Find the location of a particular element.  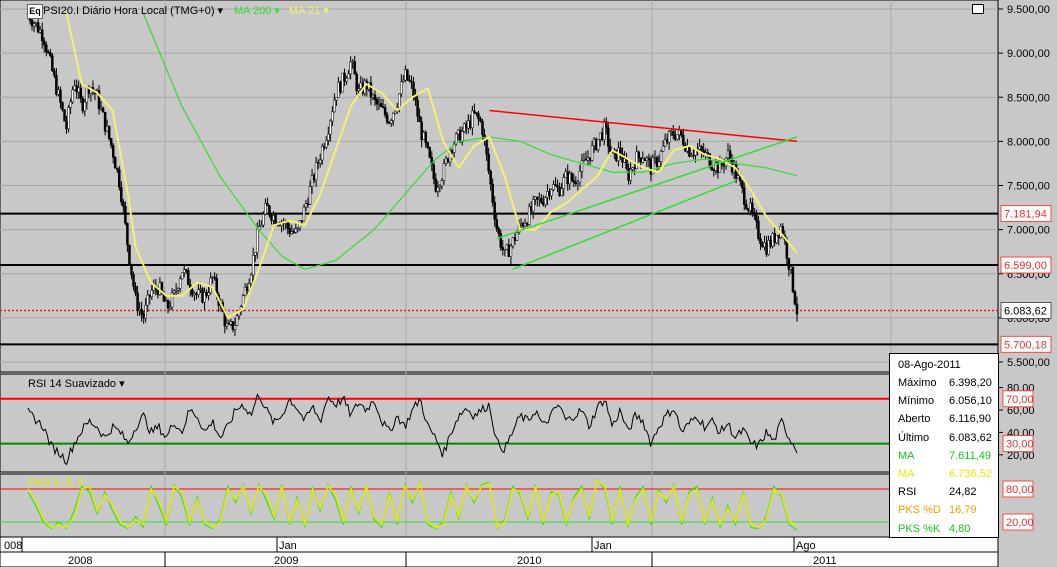

info-row-value: 16,79 is located at coordinates (963, 510).